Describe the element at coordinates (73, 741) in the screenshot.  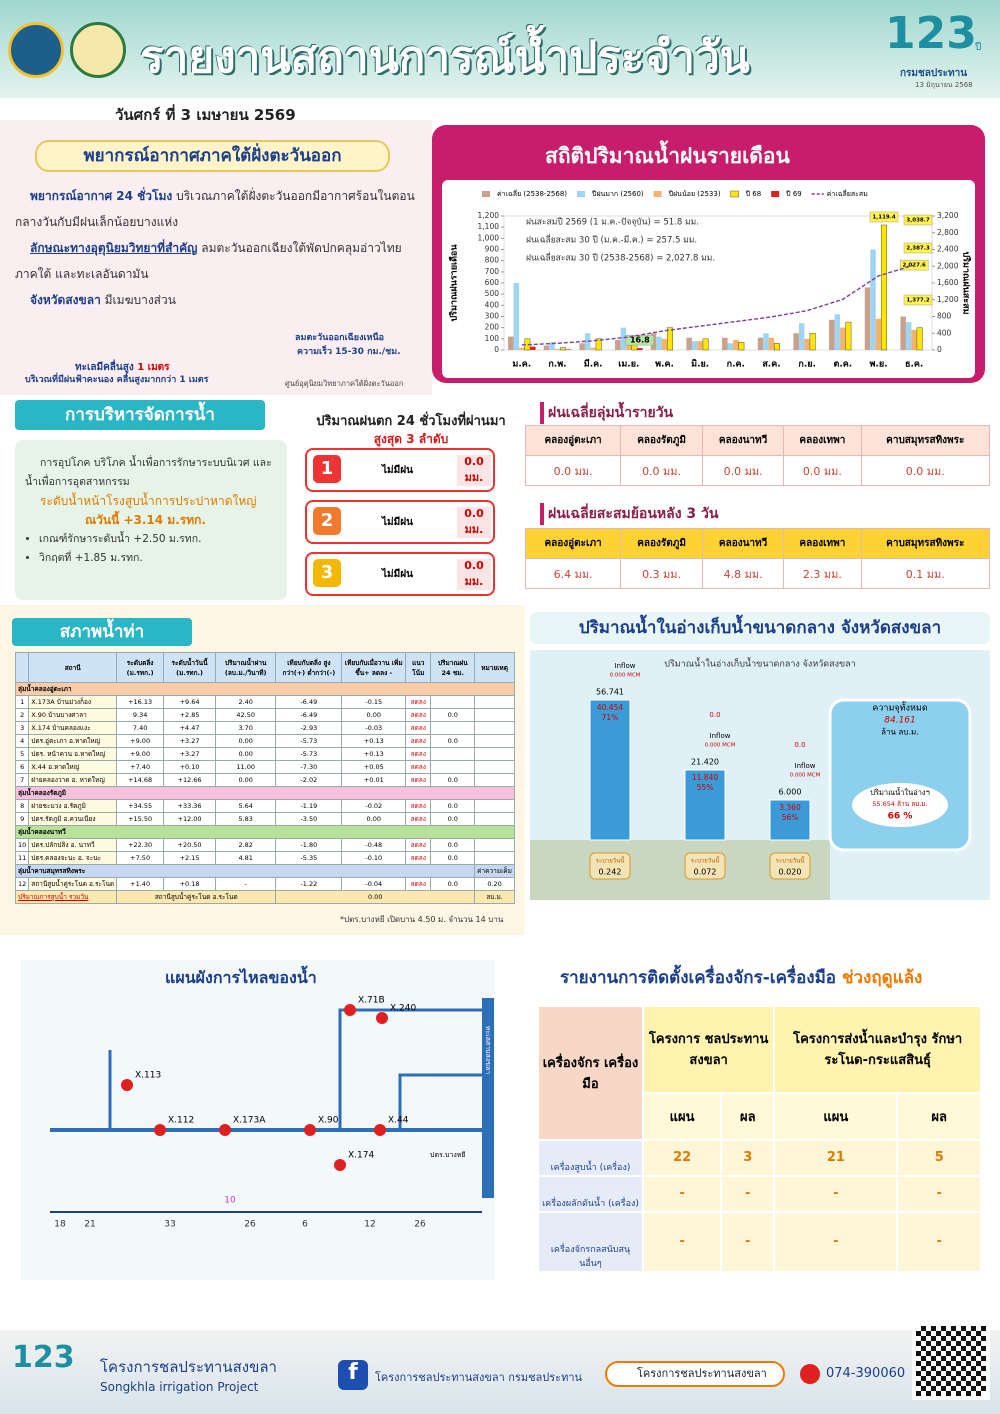
I see `cell: ปตร.อู่ตะเภา อ.หาดใหญ่` at that location.